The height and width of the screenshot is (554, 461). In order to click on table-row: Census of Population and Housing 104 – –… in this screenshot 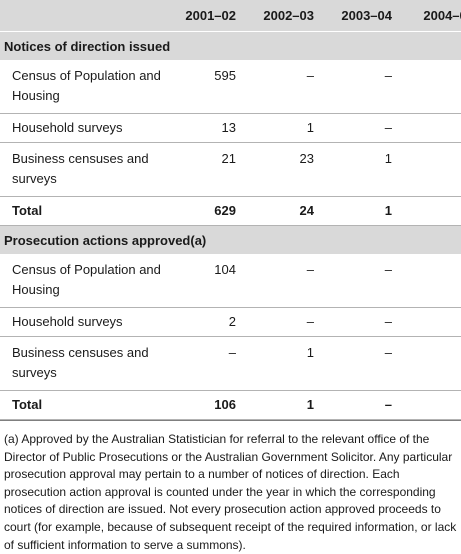, I will do `click(230, 281)`.